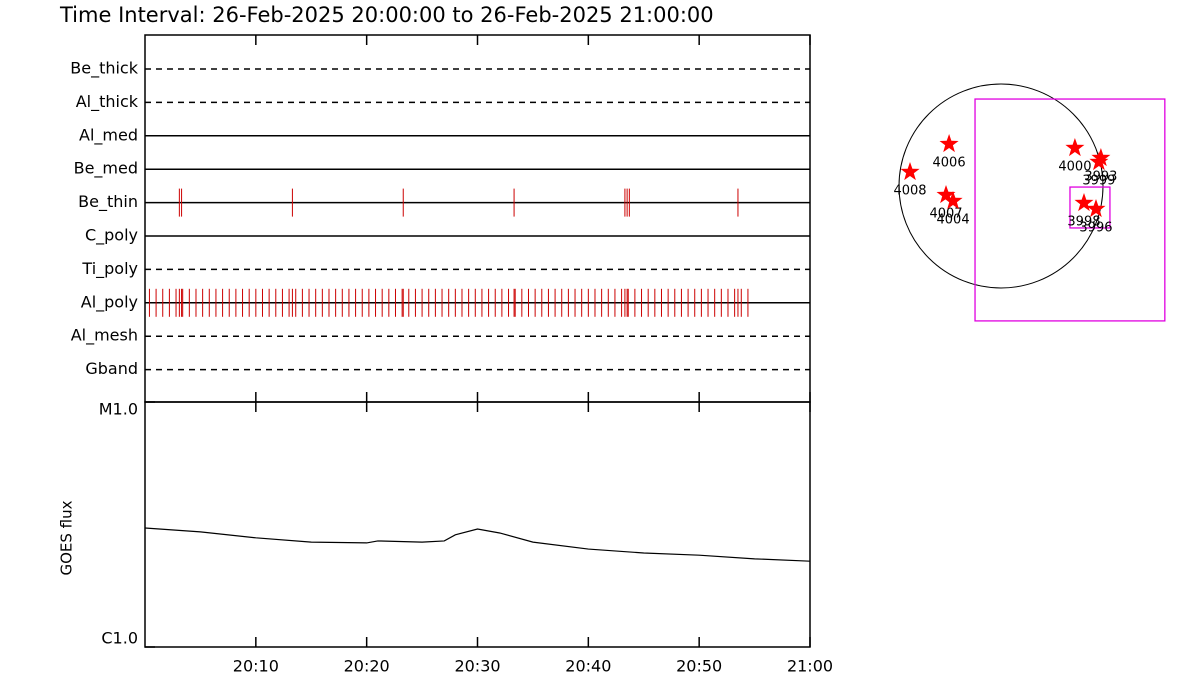 The height and width of the screenshot is (700, 1200). I want to click on region-label: 4007, so click(945, 214).